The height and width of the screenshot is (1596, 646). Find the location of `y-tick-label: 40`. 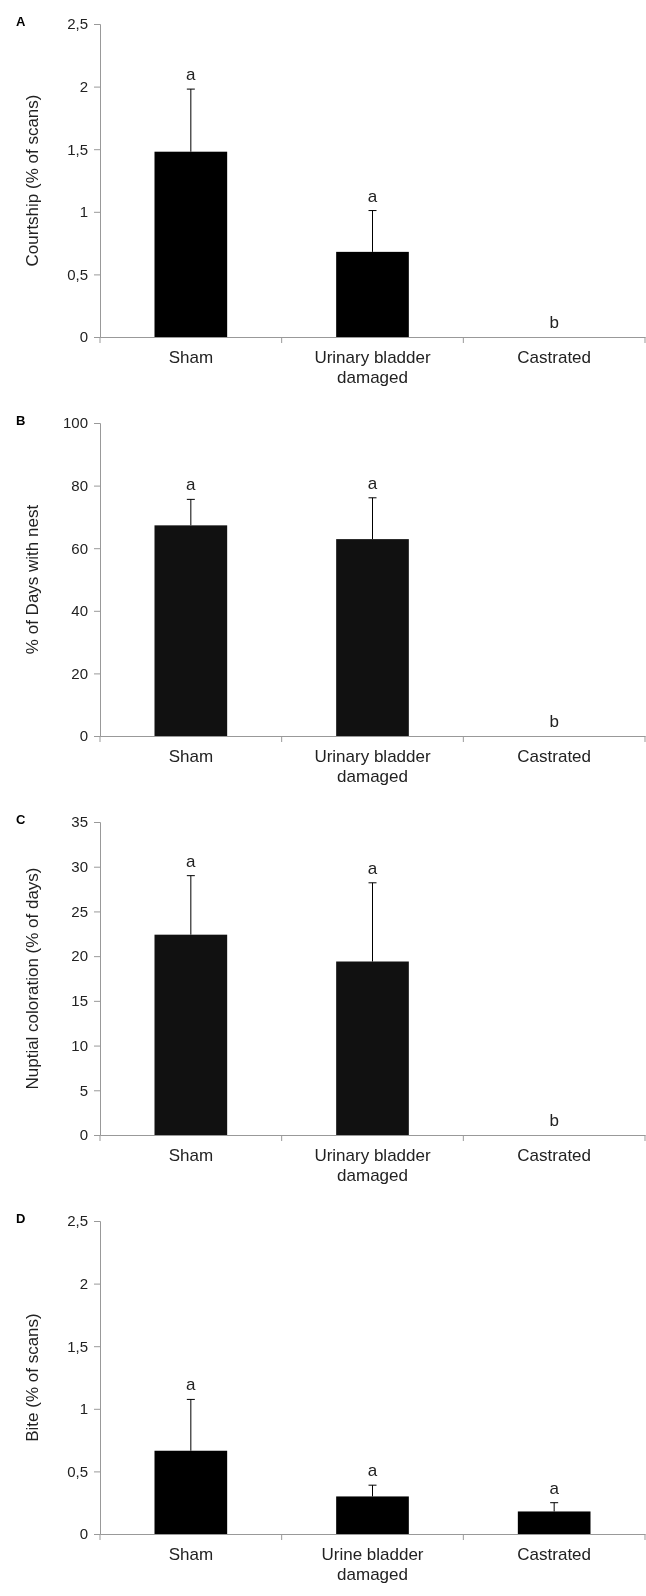

y-tick-label: 40 is located at coordinates (79, 611).